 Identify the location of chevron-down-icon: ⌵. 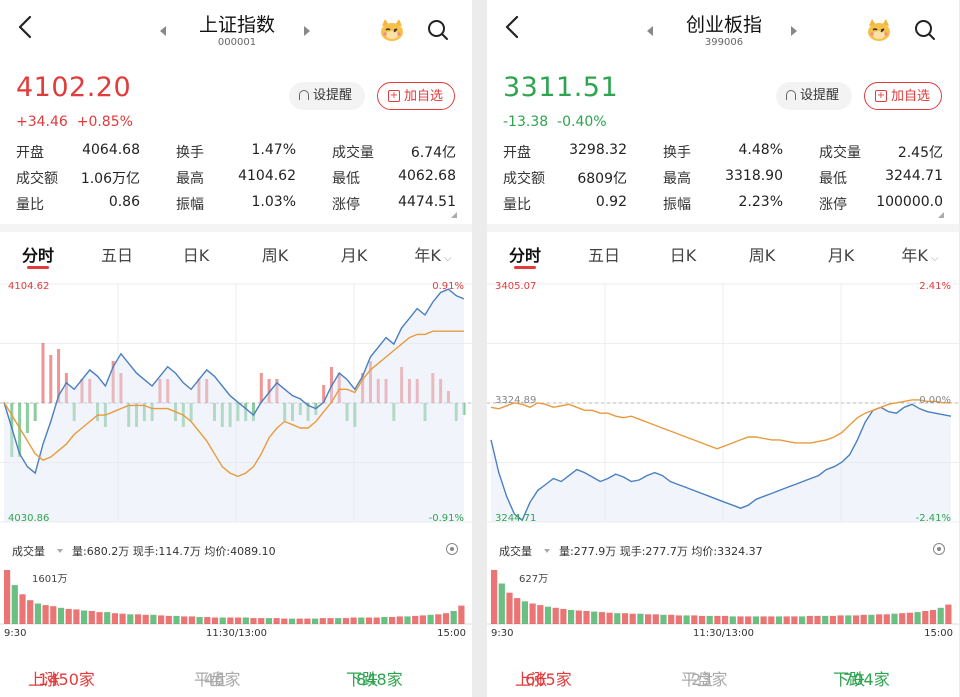
(933, 258).